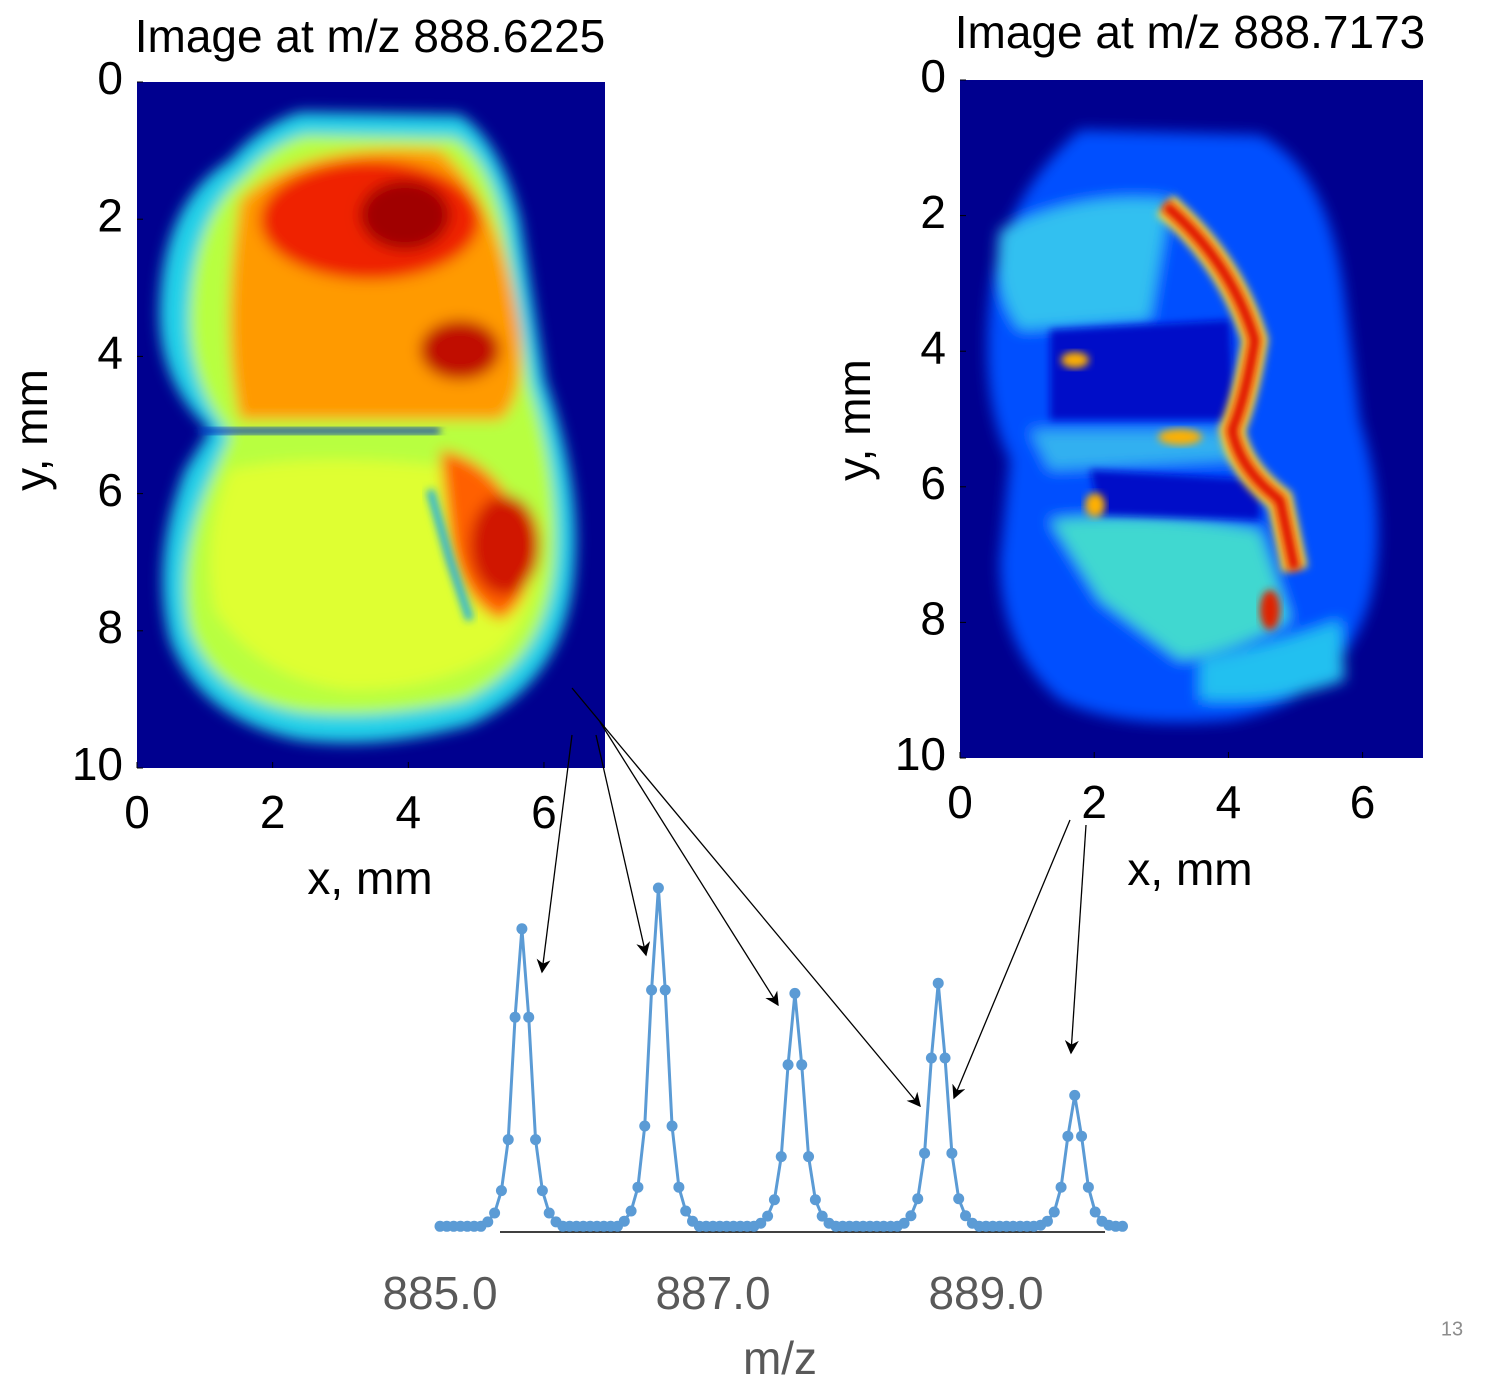  I want to click on x-tick-label: 887.0, so click(712, 1293).